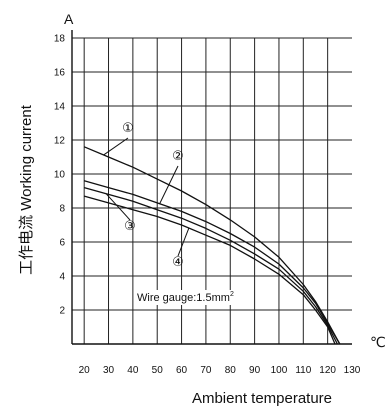 The height and width of the screenshot is (416, 391). I want to click on x-tick-label: 20, so click(85, 370).